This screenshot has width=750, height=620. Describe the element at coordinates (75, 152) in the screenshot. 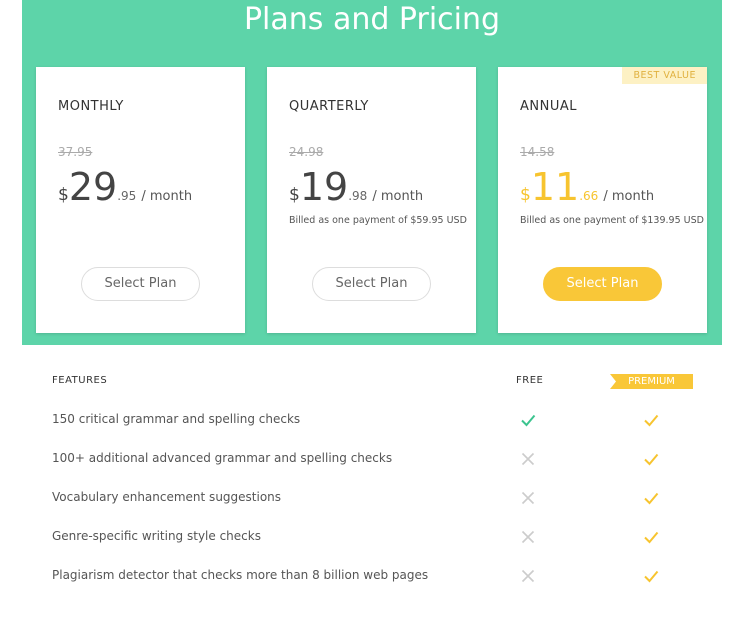

I see `old-price: 37.95` at that location.